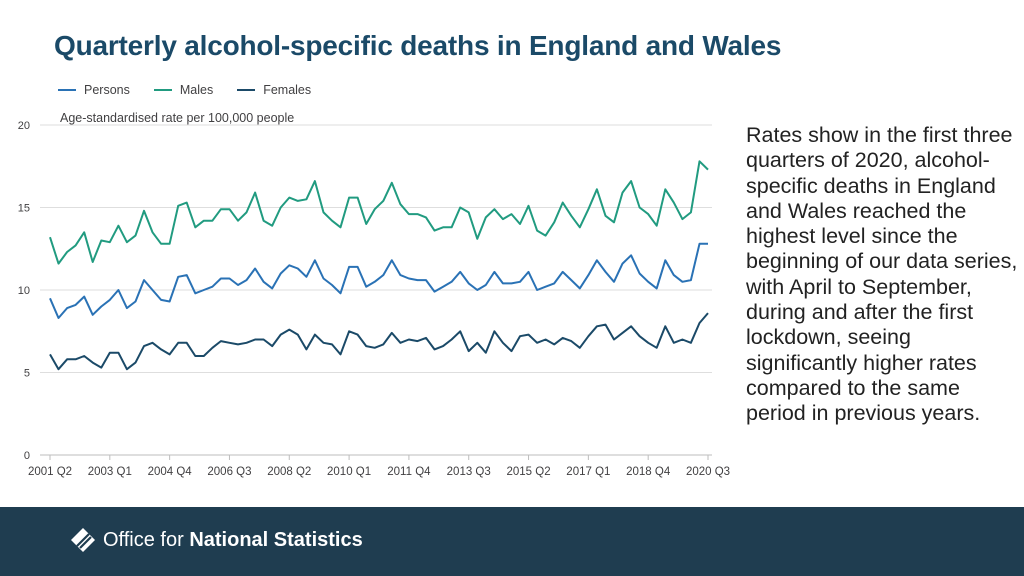  What do you see at coordinates (246, 90) in the screenshot?
I see `legend-swatch-females` at bounding box center [246, 90].